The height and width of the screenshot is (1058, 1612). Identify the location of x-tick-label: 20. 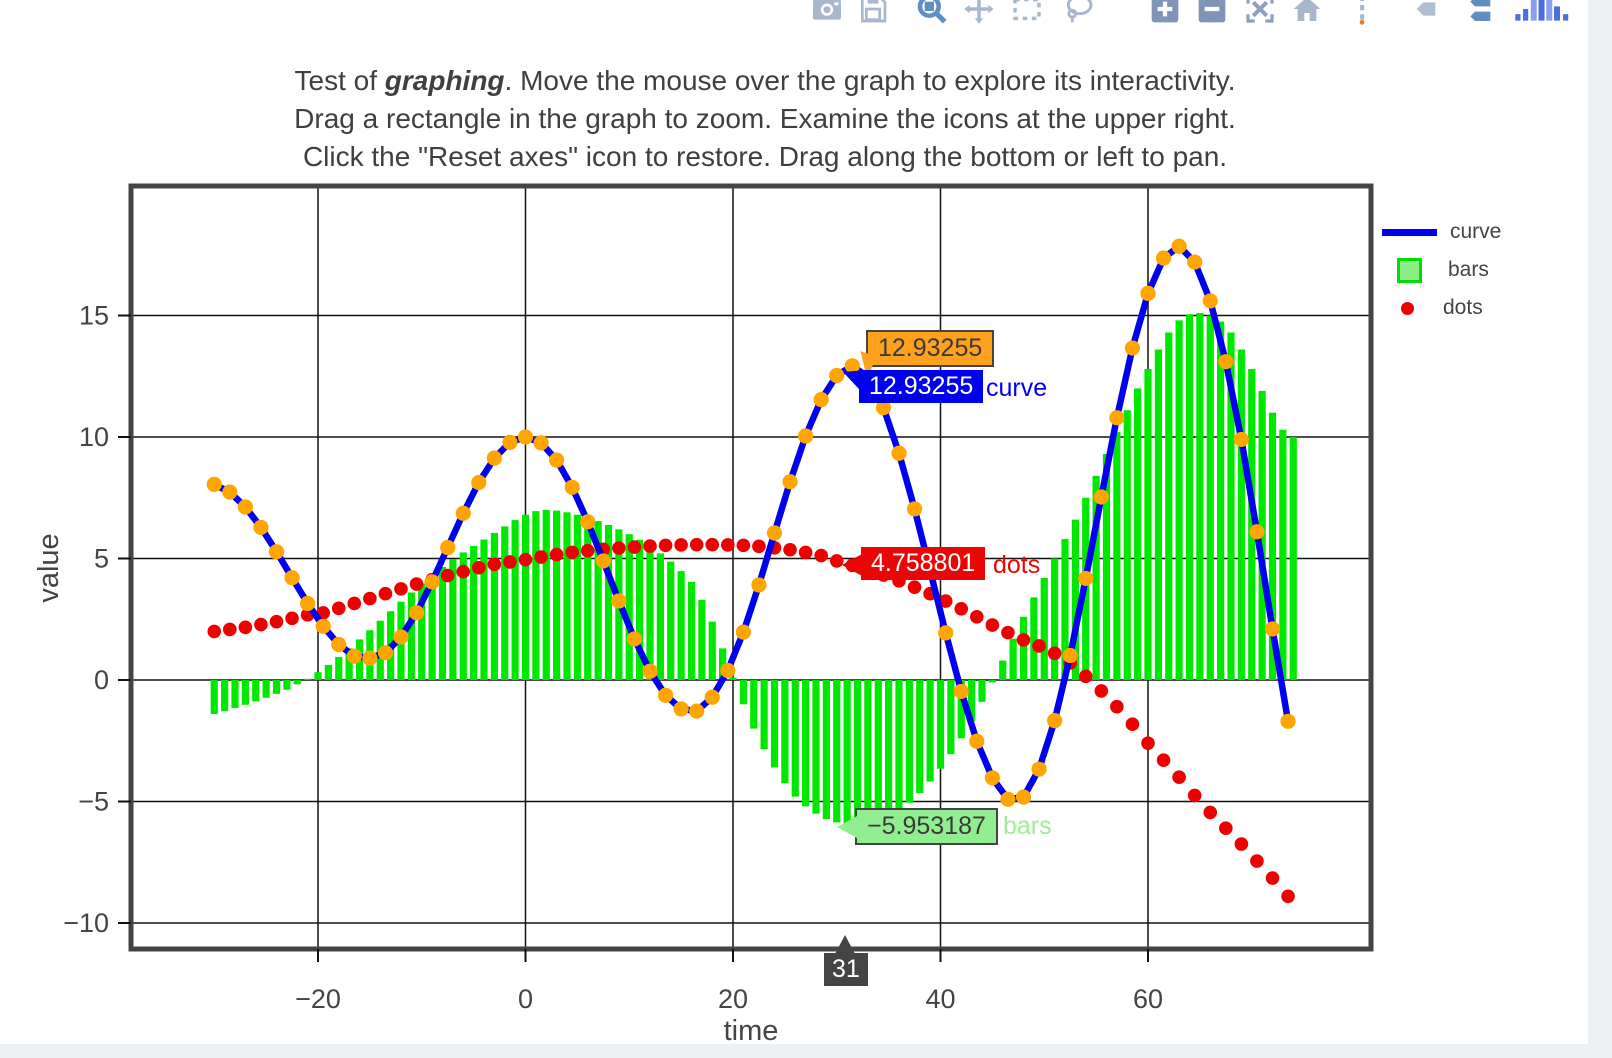
(733, 999).